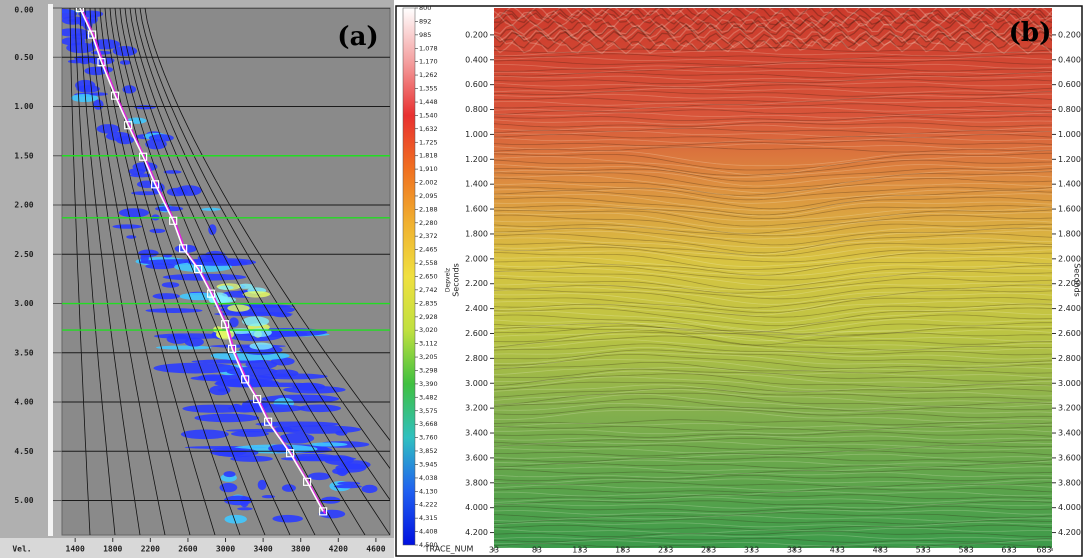 The height and width of the screenshot is (558, 1084). Describe the element at coordinates (428, 505) in the screenshot. I see `colorbar-tick-label: 4,222` at that location.